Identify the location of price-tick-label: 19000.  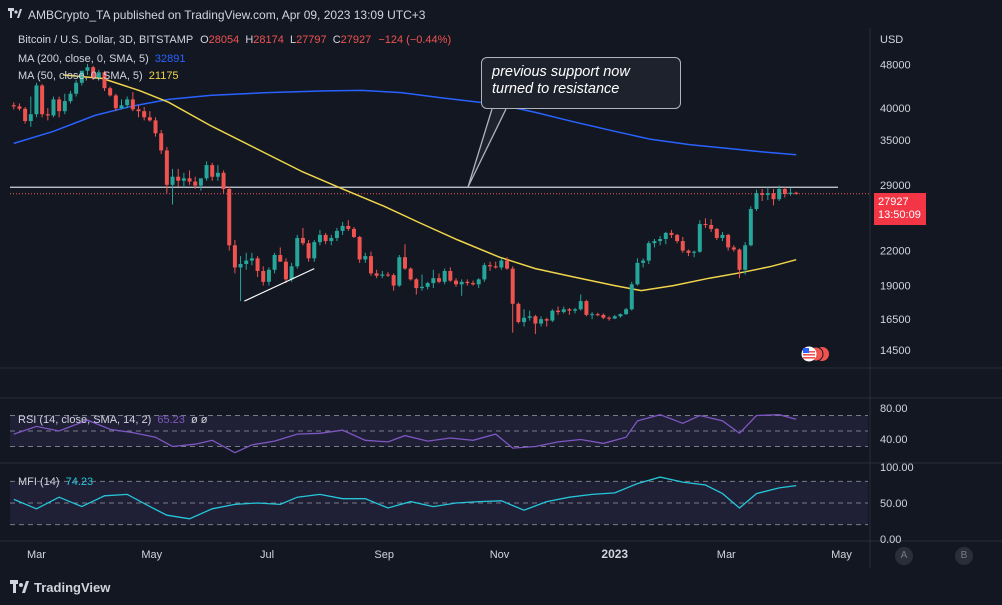
(895, 287).